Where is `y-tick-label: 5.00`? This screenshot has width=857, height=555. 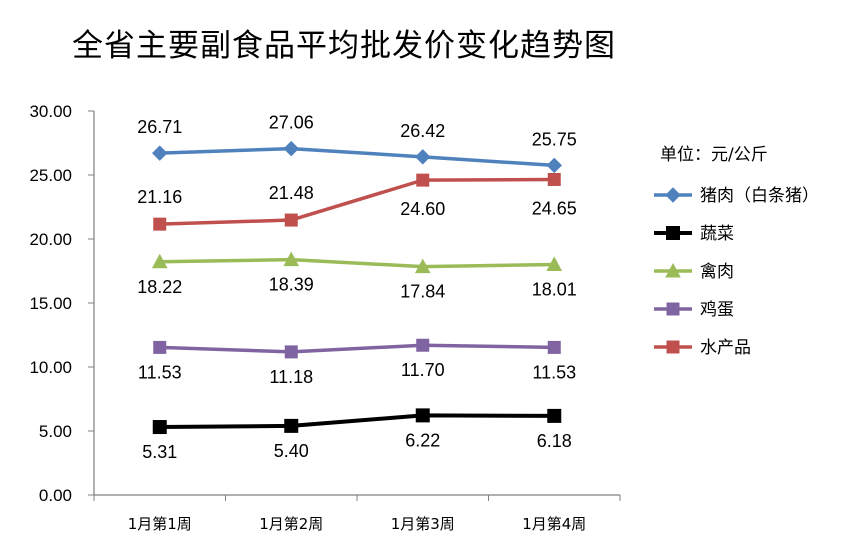 y-tick-label: 5.00 is located at coordinates (55, 431).